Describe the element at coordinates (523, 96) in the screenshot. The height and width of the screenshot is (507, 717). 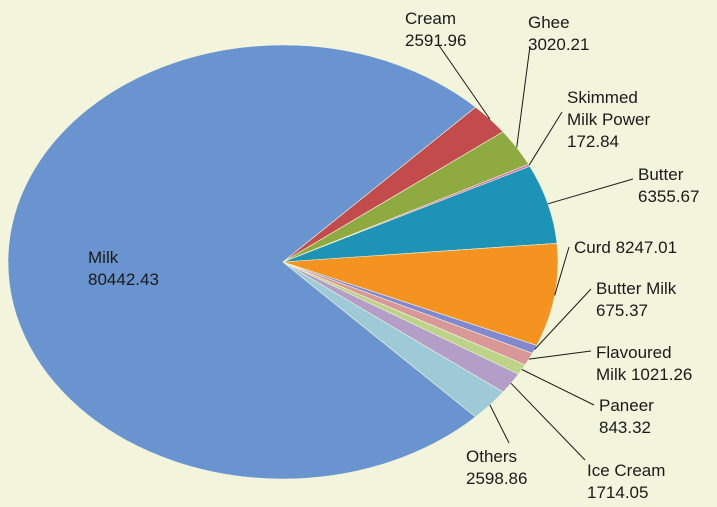
I see `leader-line-ghee` at that location.